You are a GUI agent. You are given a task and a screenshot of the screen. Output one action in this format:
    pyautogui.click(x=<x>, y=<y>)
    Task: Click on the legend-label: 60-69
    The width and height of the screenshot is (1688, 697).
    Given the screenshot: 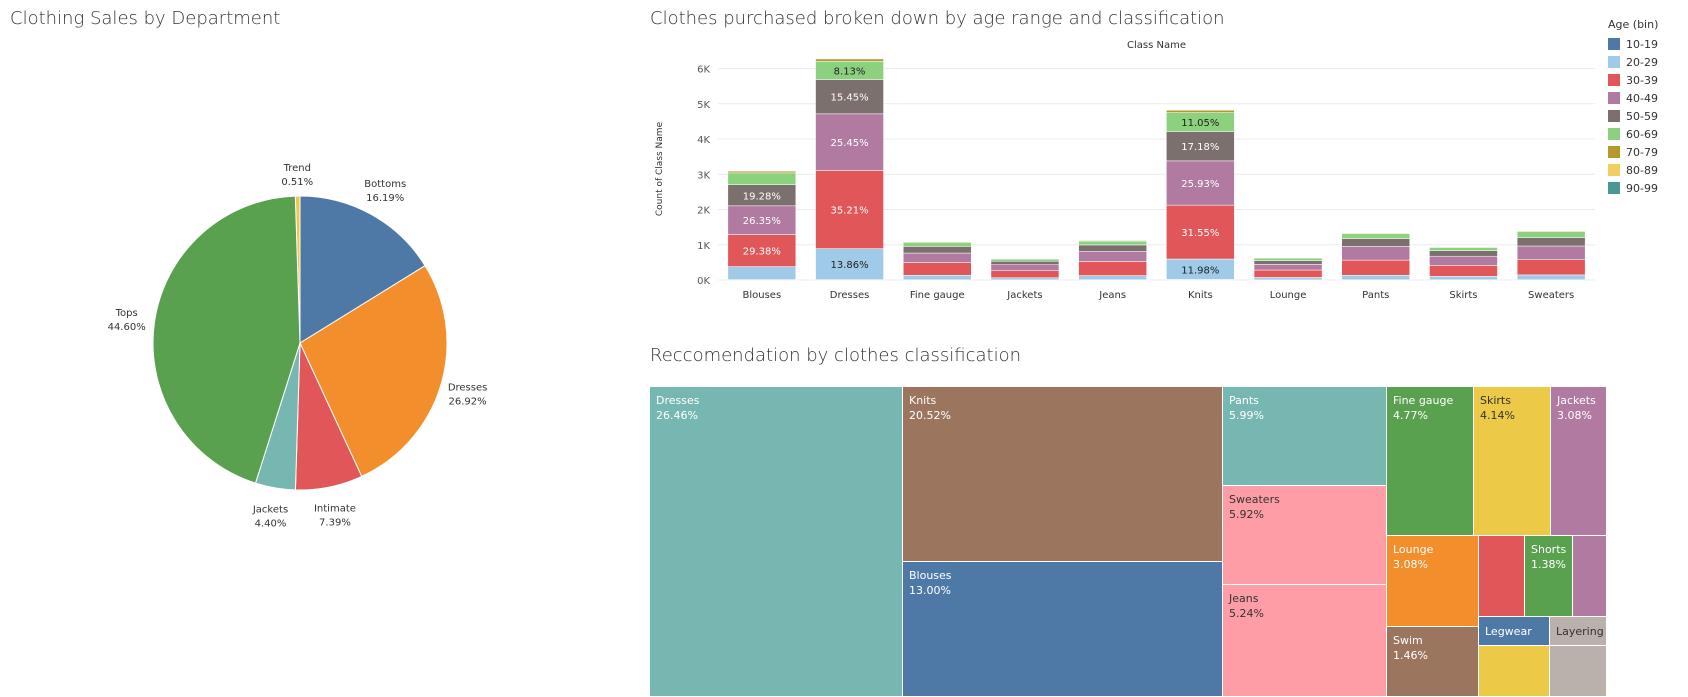 What is the action you would take?
    pyautogui.click(x=1642, y=134)
    